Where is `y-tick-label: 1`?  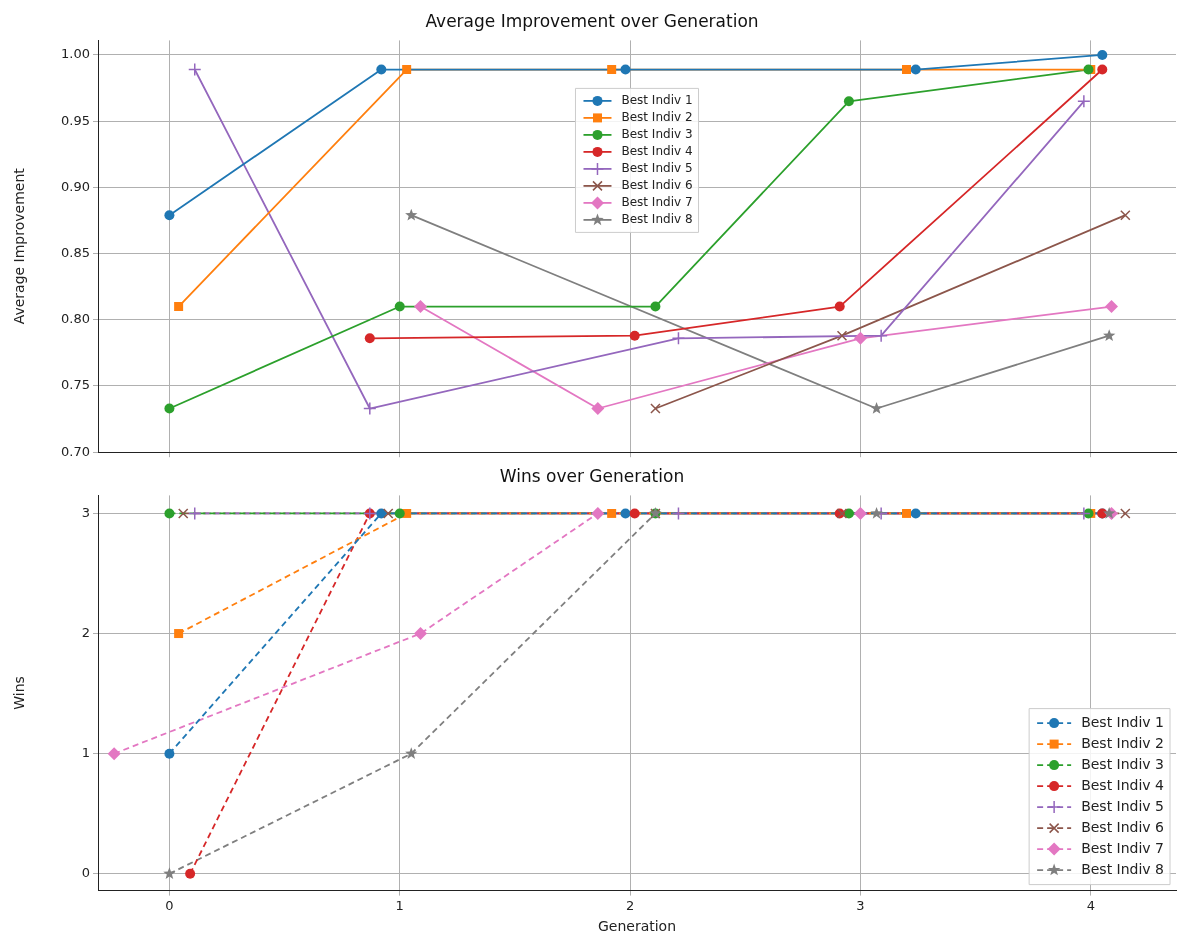
y-tick-label: 1 is located at coordinates (85, 753).